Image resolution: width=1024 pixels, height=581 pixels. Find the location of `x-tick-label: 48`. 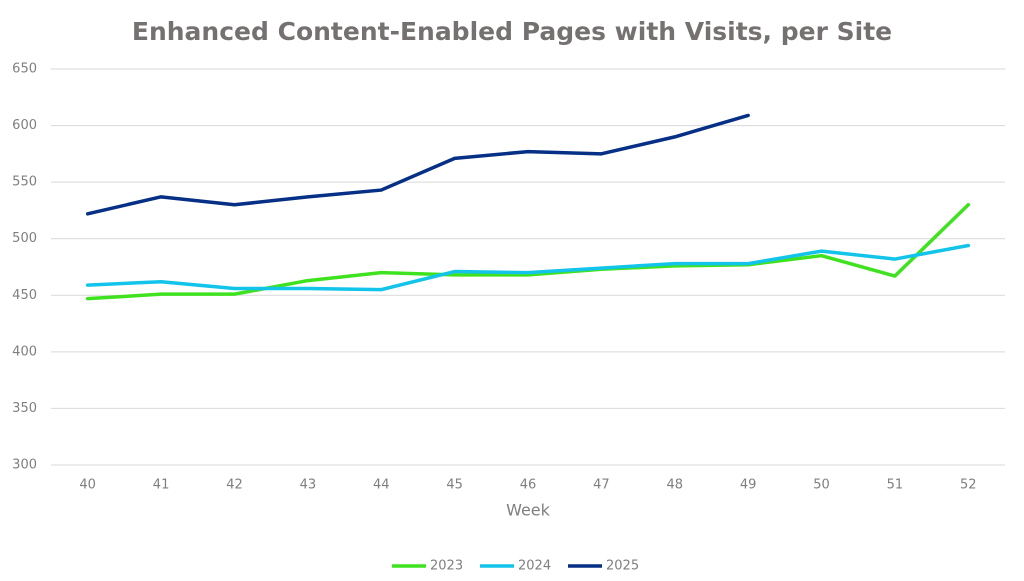

x-tick-label: 48 is located at coordinates (674, 485).